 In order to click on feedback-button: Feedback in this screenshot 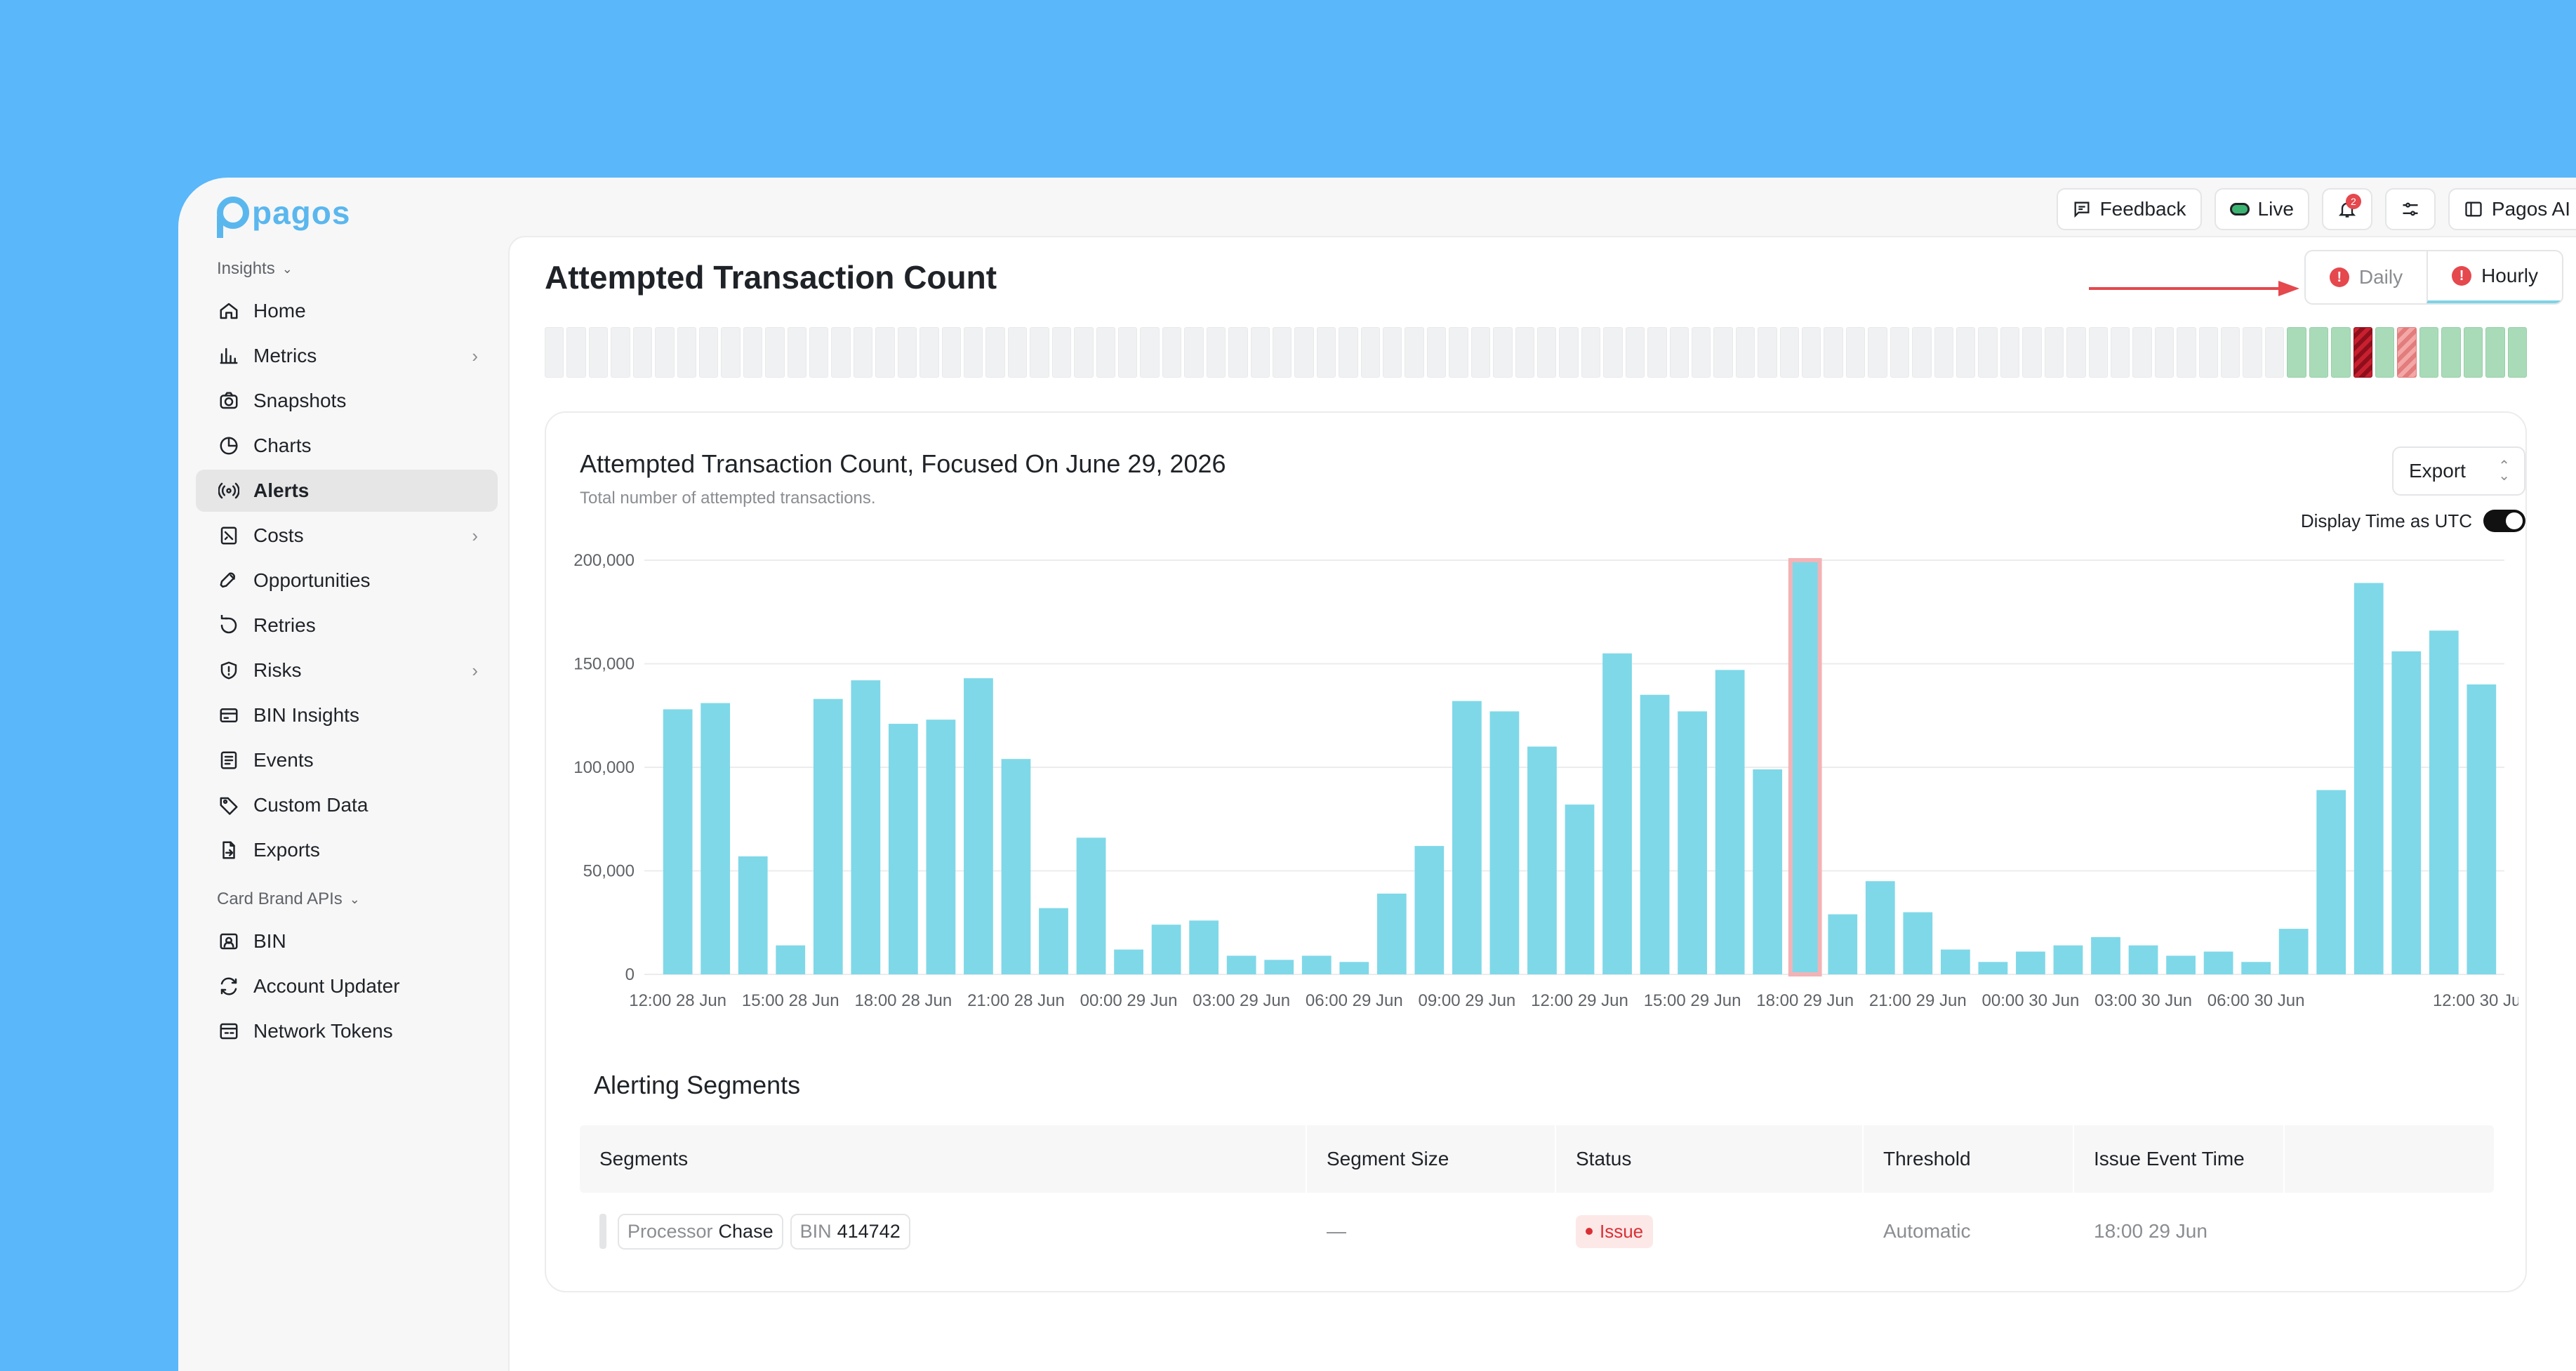, I will do `click(2129, 209)`.